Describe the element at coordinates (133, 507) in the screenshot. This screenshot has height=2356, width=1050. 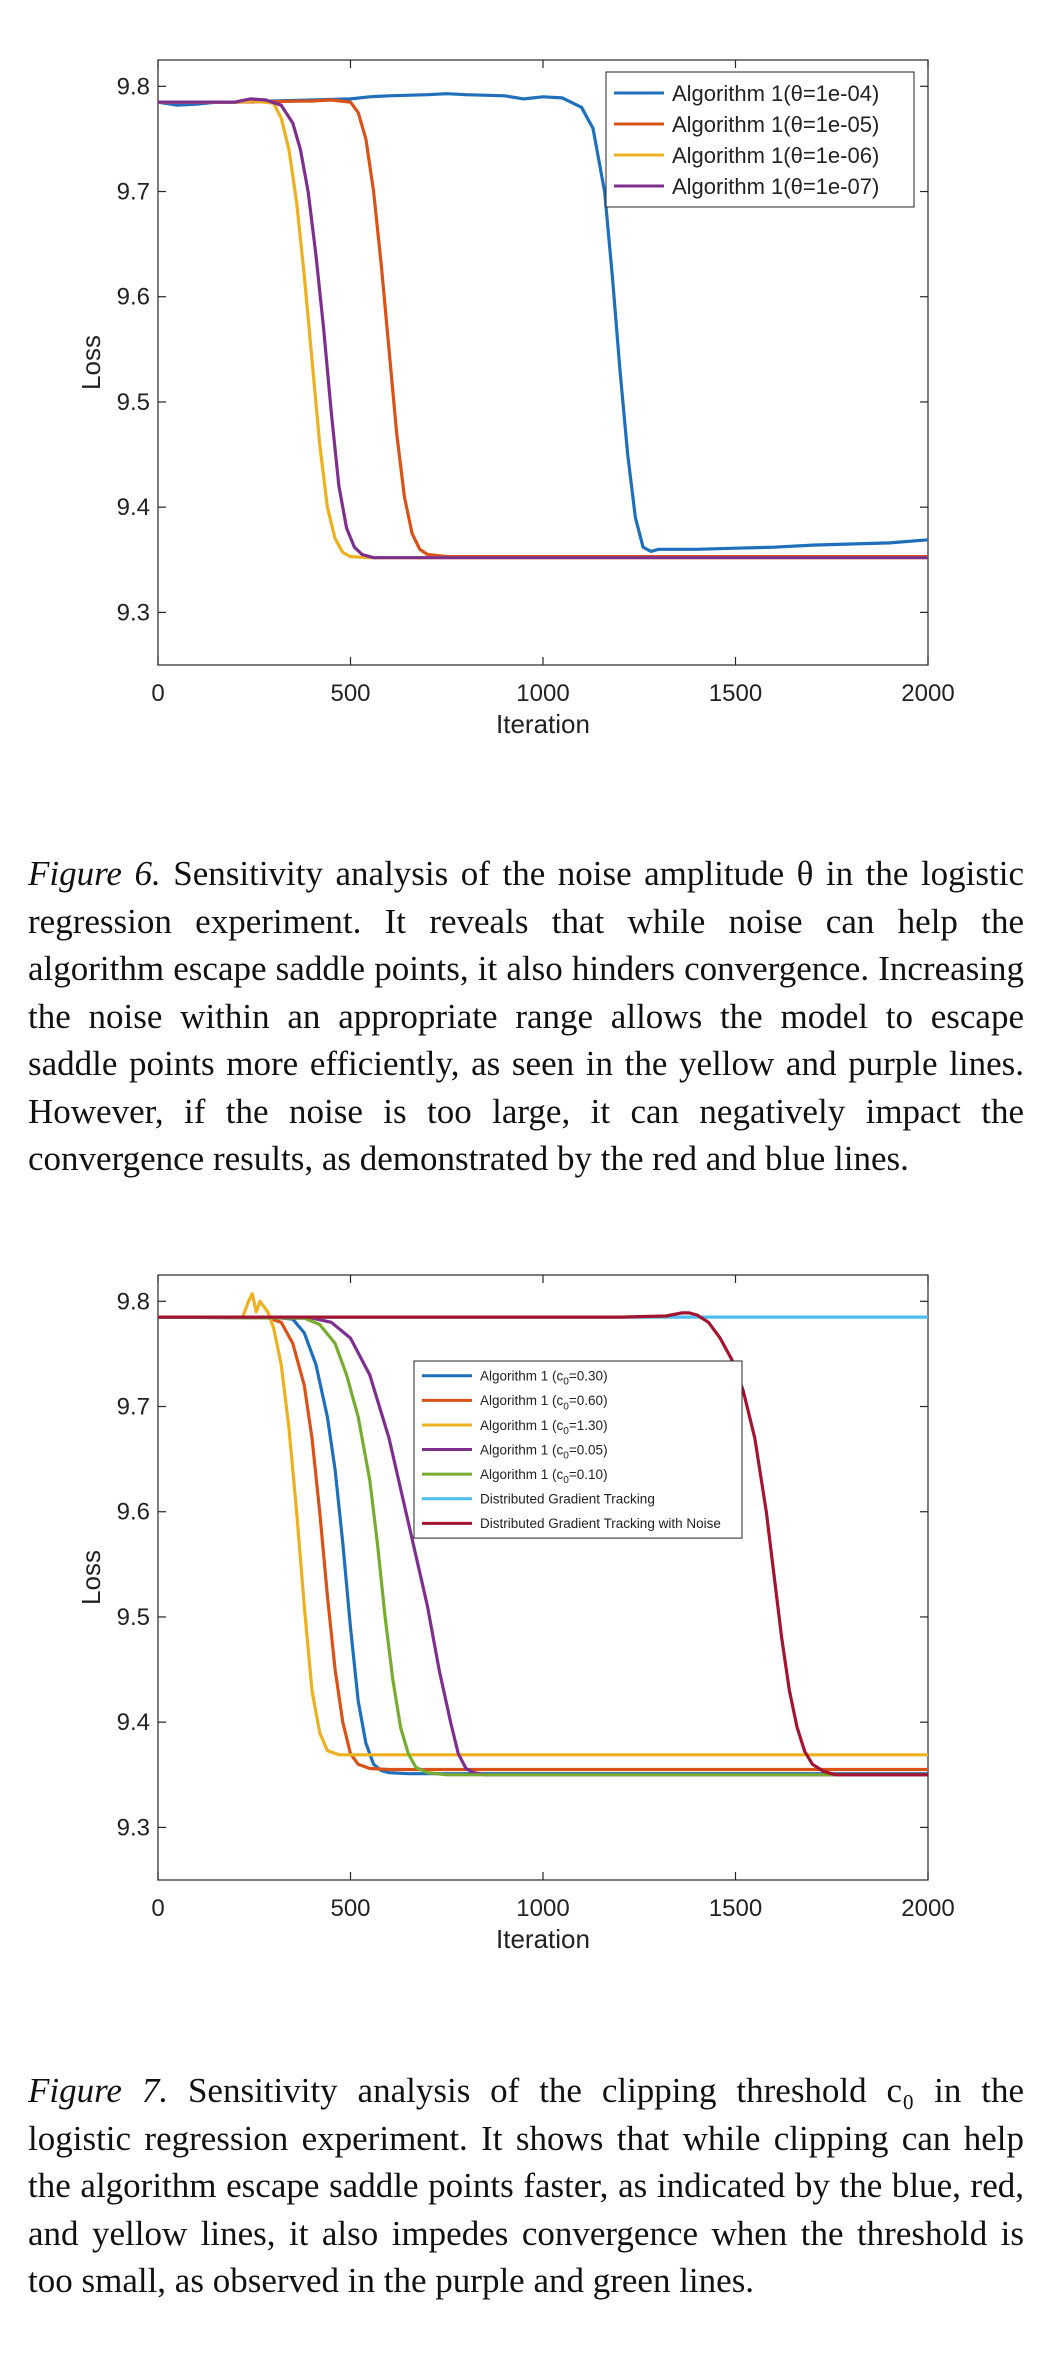
I see `fig6-ytick-label: 9.4` at that location.